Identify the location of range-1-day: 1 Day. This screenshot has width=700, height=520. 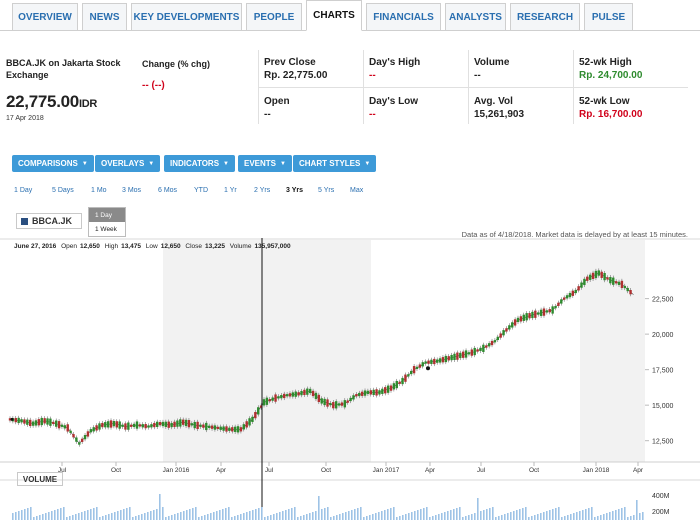
(23, 190).